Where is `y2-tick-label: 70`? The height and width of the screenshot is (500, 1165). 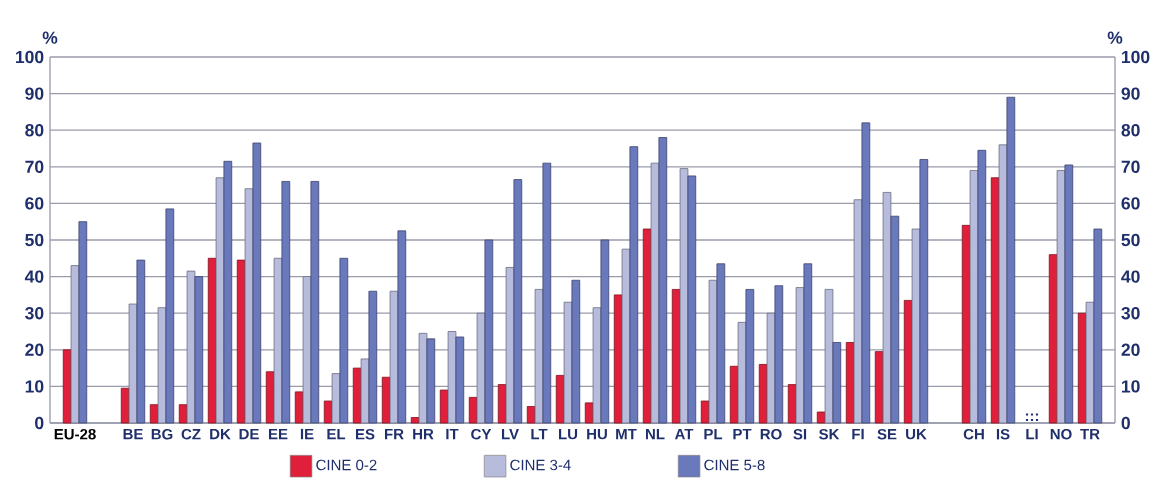 y2-tick-label: 70 is located at coordinates (1130, 166).